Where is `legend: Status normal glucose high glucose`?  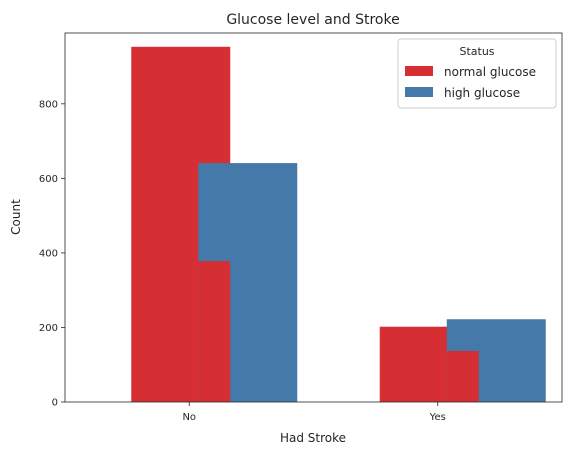
legend: Status normal glucose high glucose is located at coordinates (477, 73).